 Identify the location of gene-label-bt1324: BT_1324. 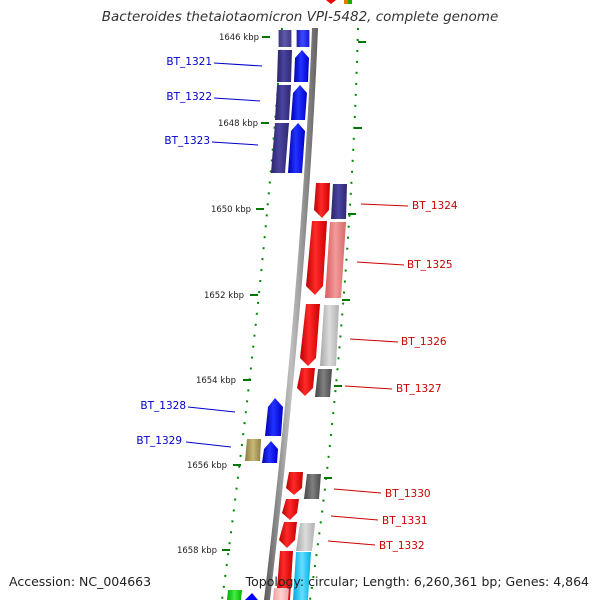
(435, 206).